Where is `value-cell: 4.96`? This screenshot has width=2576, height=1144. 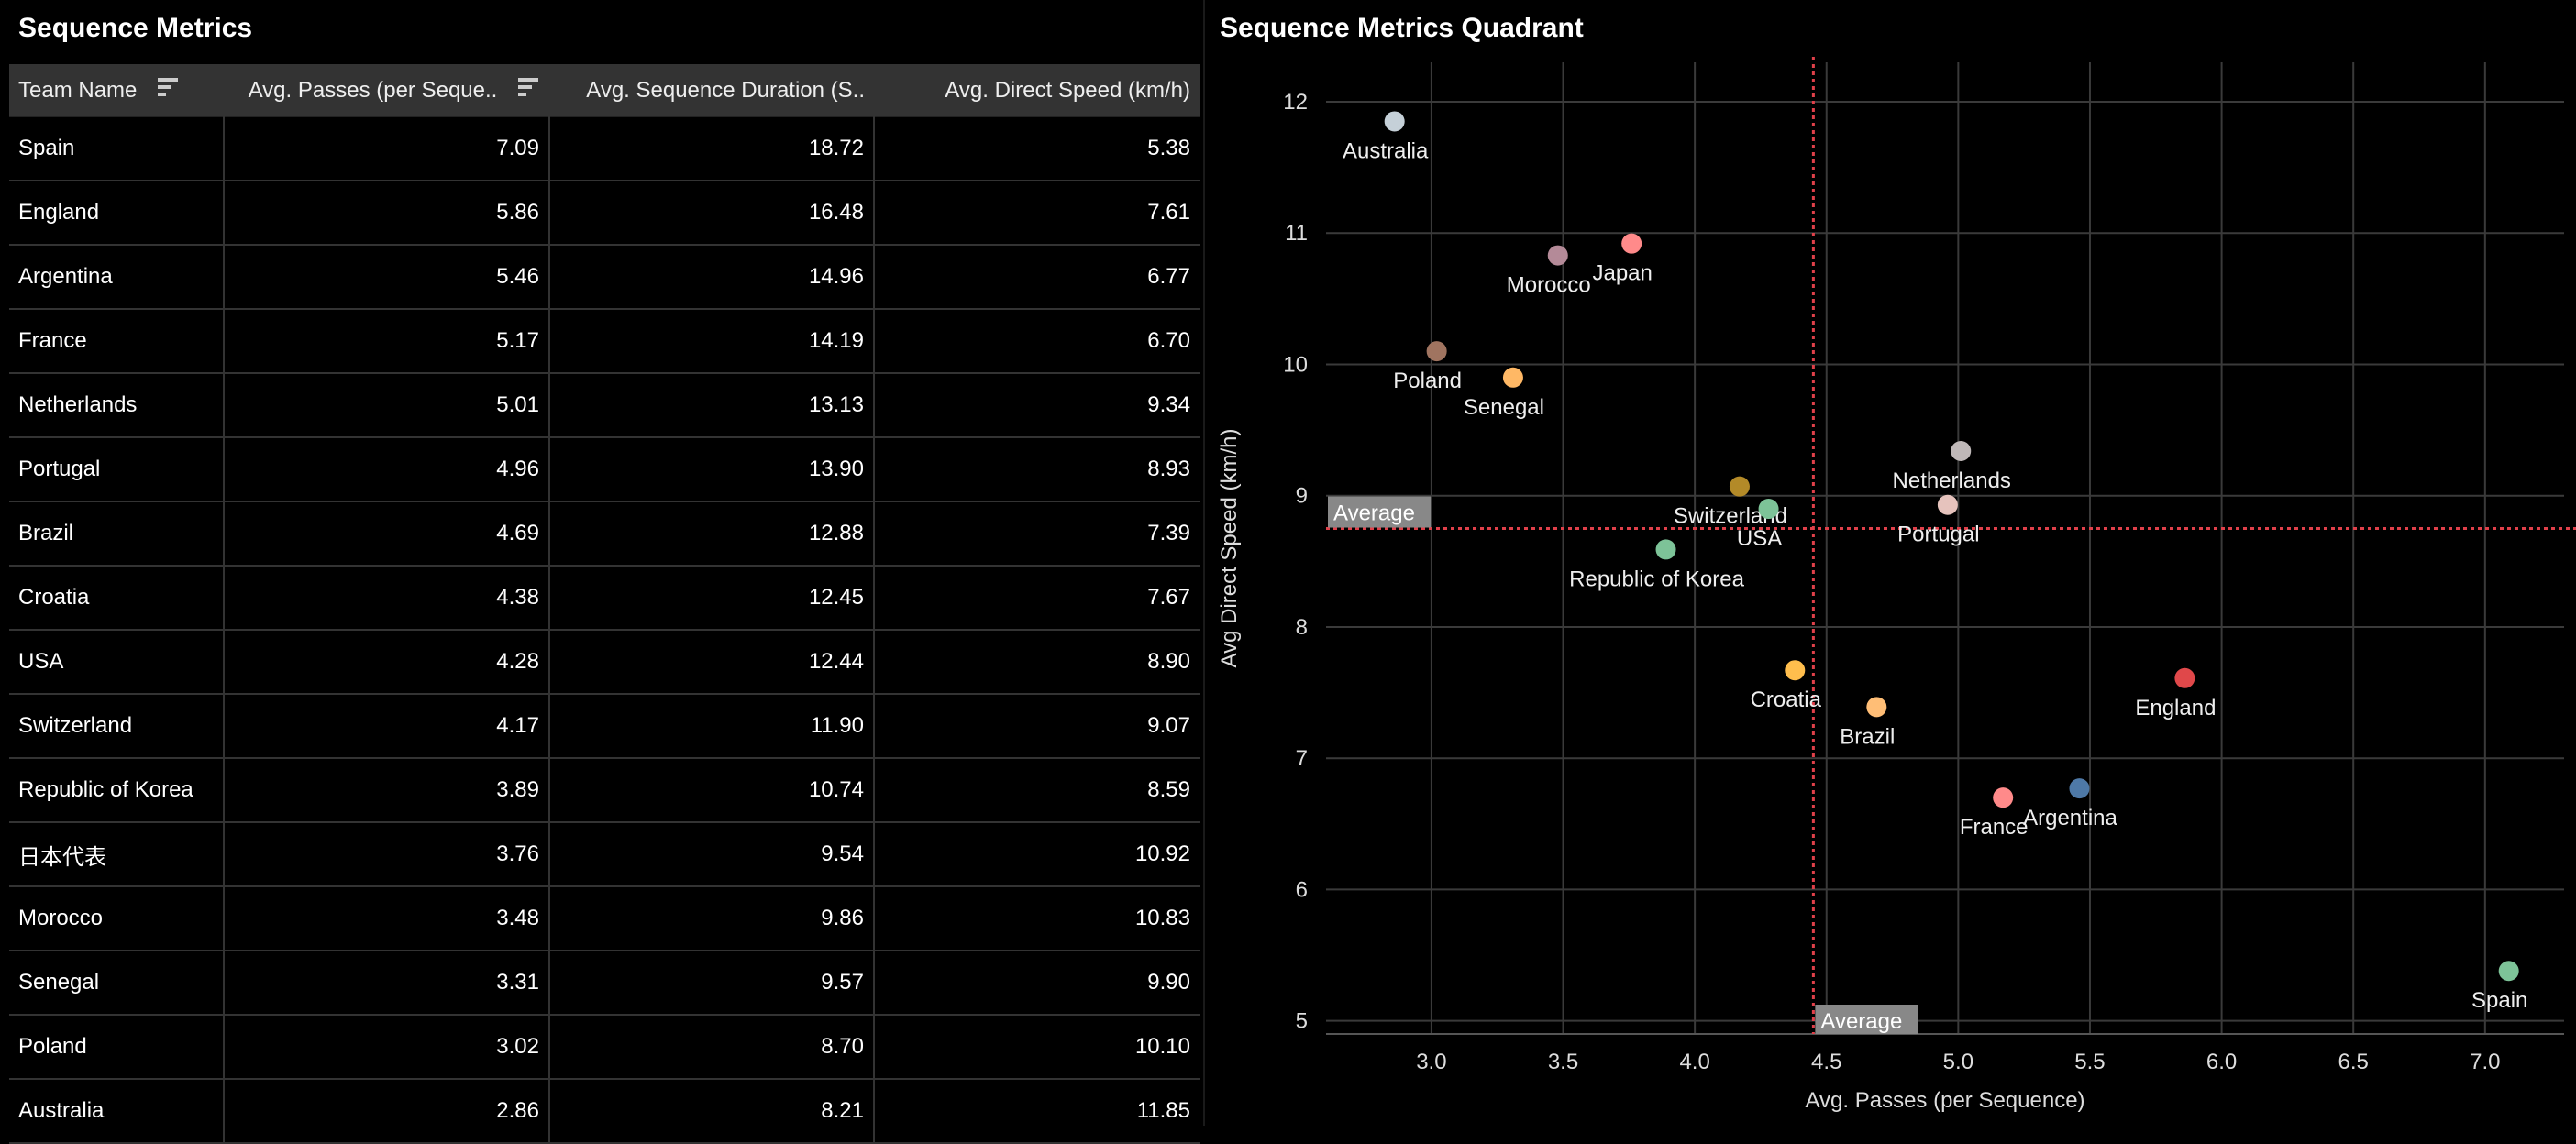 value-cell: 4.96 is located at coordinates (386, 469).